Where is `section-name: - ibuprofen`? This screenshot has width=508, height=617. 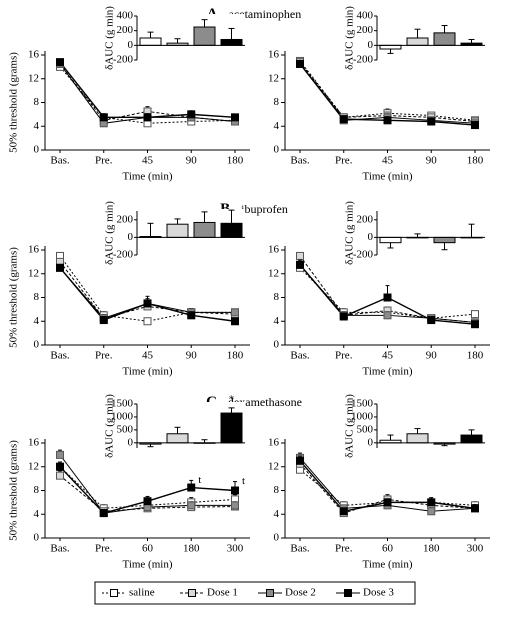
section-name: - ibuprofen is located at coordinates (261, 209).